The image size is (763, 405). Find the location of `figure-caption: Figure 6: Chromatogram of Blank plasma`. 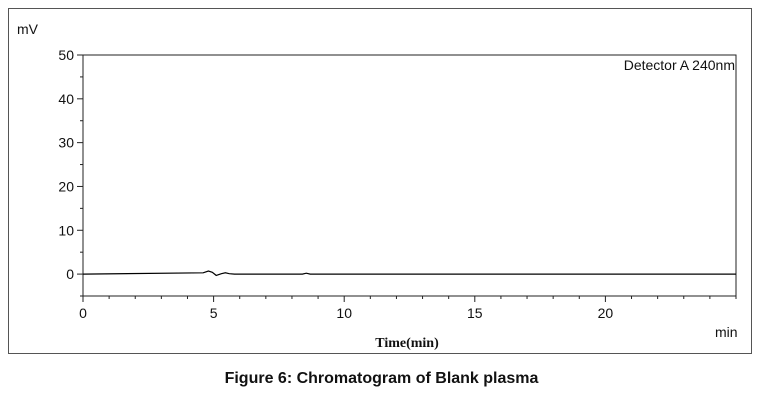

figure-caption: Figure 6: Chromatogram of Blank plasma is located at coordinates (381, 378).